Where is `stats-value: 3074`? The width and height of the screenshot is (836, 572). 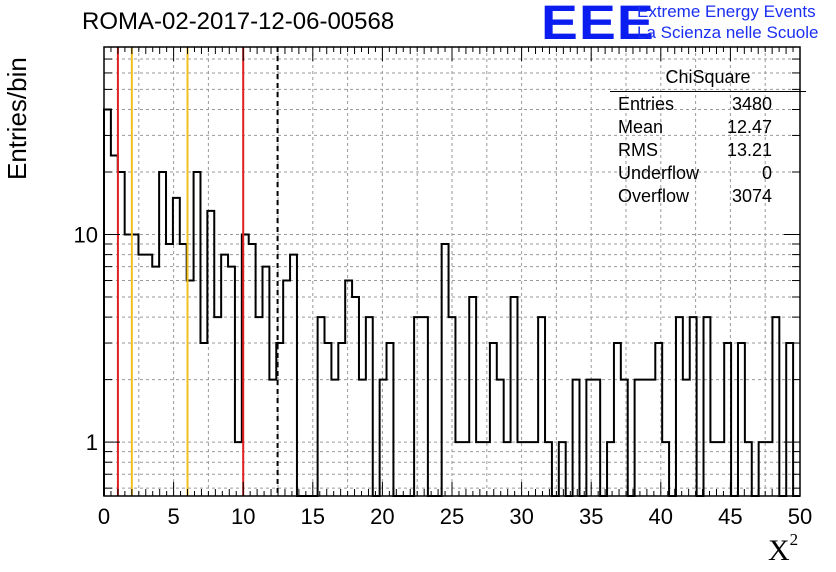 stats-value: 3074 is located at coordinates (751, 196).